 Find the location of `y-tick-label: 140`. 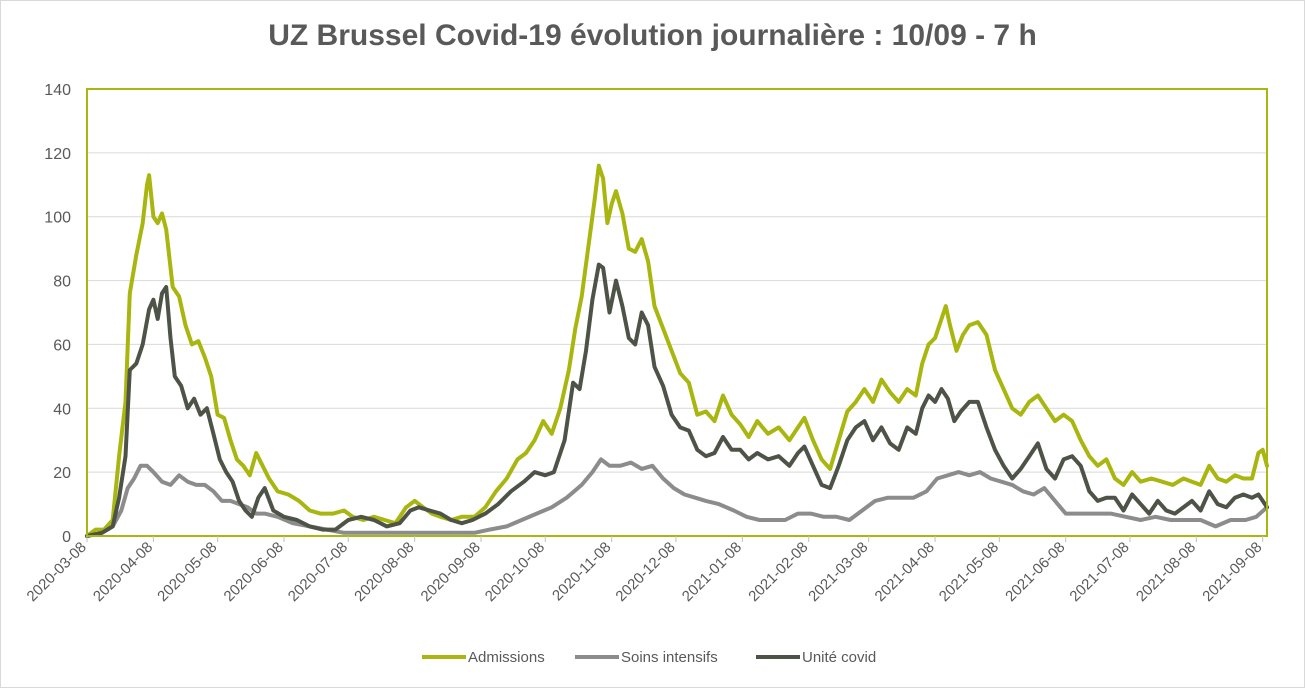

y-tick-label: 140 is located at coordinates (57, 90).